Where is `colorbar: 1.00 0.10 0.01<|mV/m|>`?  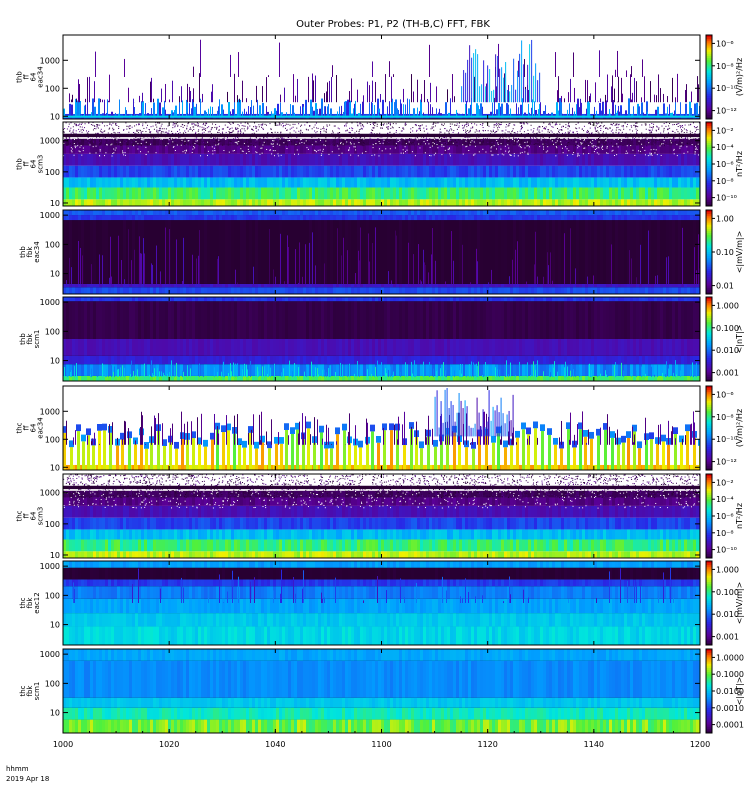
colorbar: 1.00 0.10 0.01<|mV/m|> is located at coordinates (724, 252).